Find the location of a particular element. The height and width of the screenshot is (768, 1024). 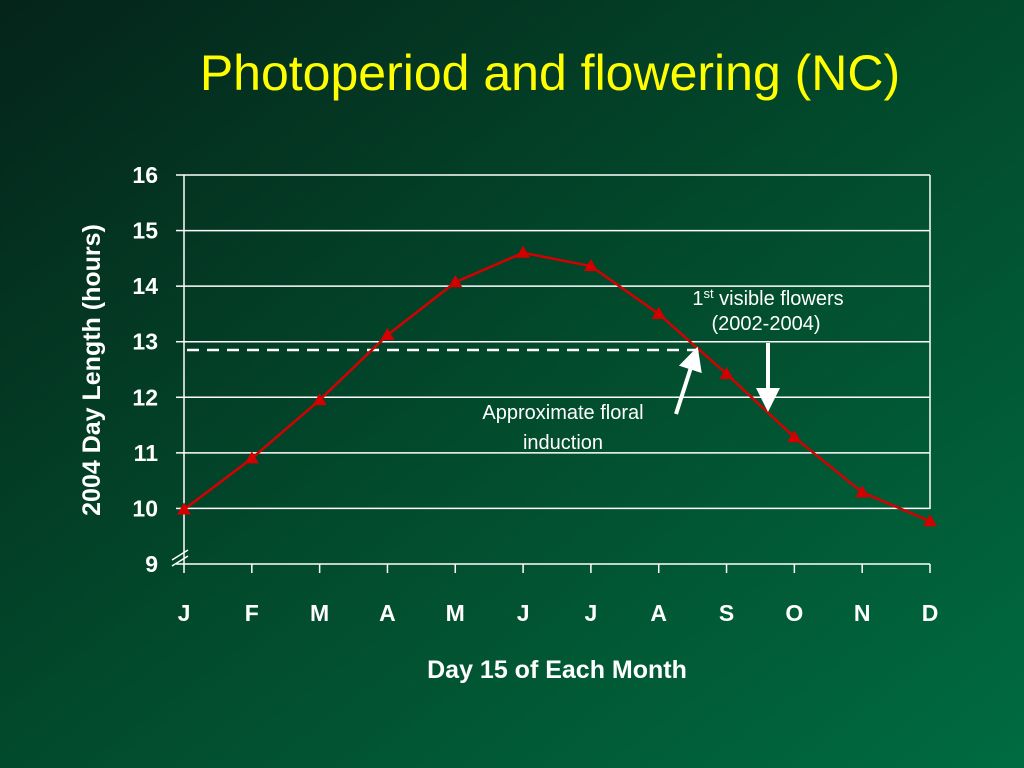

annotation-arrows is located at coordinates (727, 379).